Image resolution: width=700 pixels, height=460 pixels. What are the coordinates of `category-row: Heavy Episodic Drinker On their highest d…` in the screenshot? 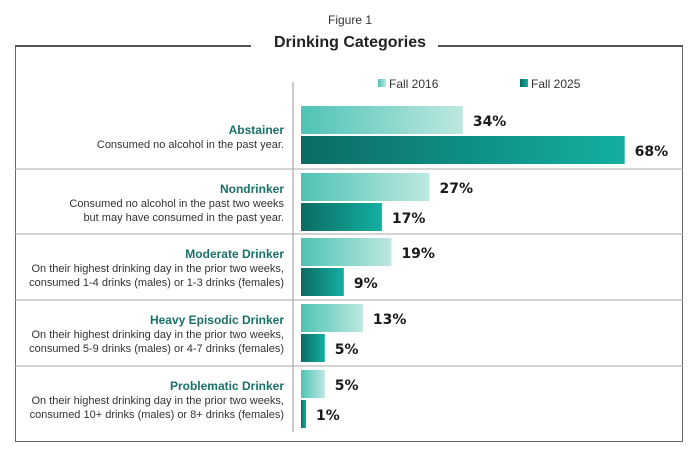 It's located at (349, 330).